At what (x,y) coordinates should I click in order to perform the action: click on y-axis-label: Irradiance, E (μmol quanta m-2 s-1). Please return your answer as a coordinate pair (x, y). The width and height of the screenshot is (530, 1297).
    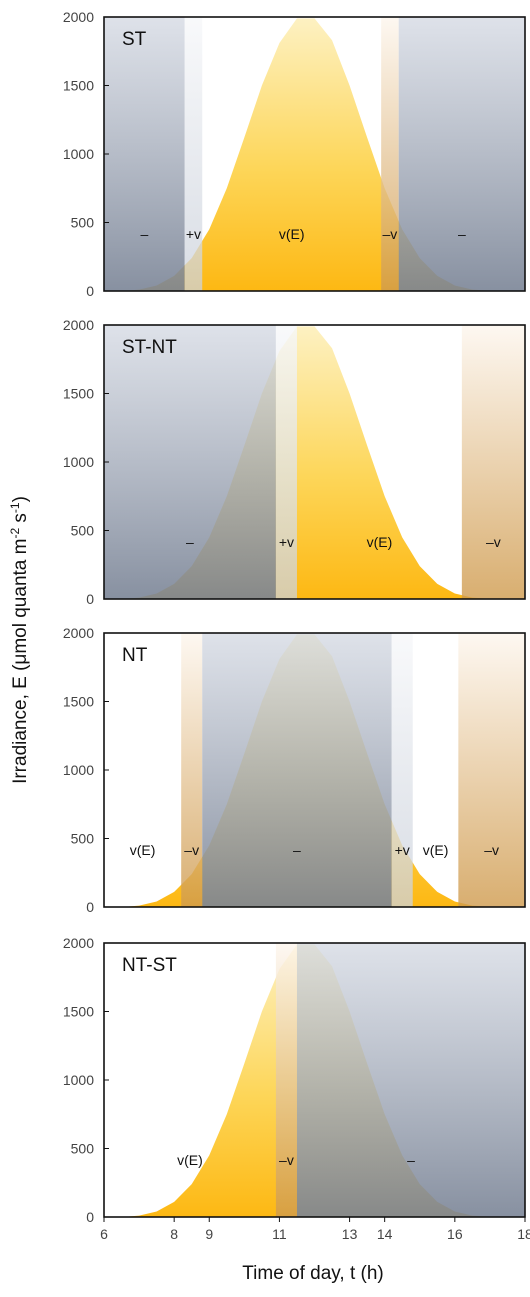
    Looking at the image, I should click on (19, 640).